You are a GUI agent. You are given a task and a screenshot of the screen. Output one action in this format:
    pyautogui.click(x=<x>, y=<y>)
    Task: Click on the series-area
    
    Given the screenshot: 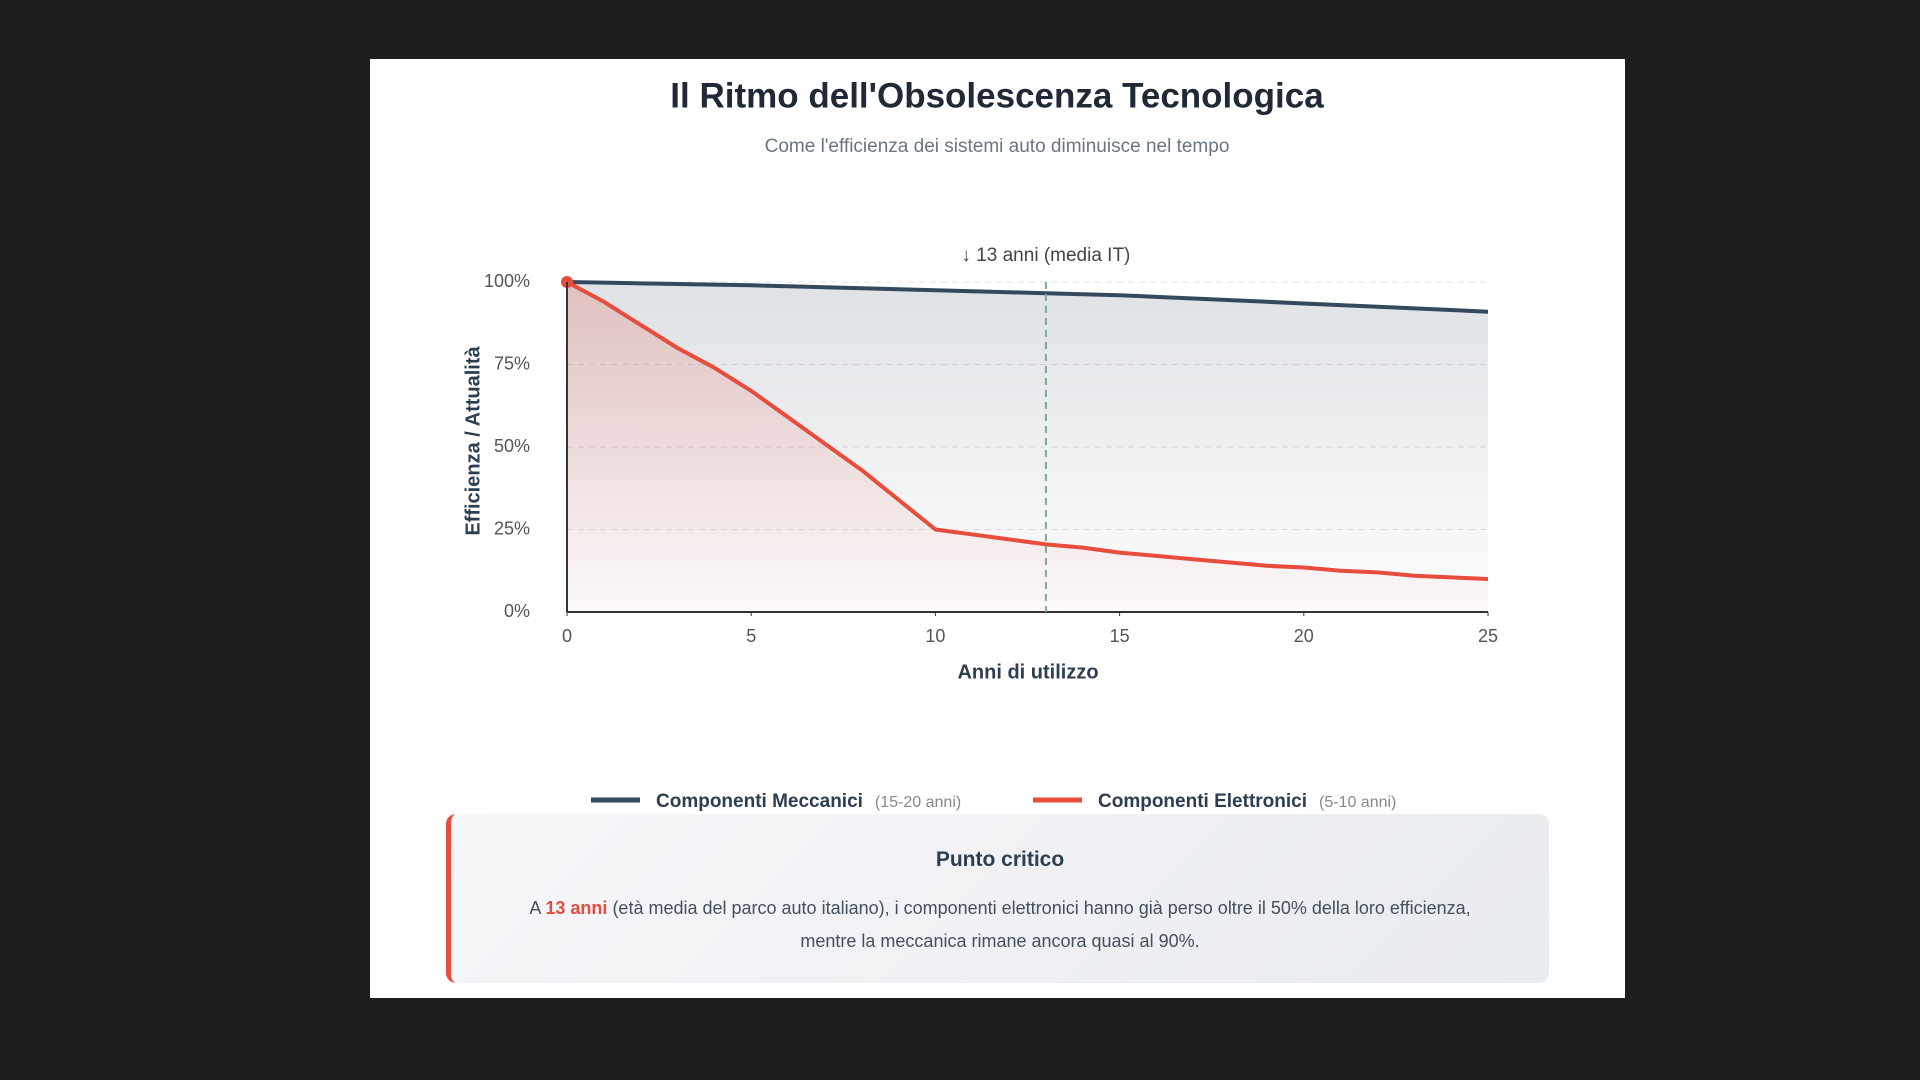 What is the action you would take?
    pyautogui.click(x=1027, y=447)
    